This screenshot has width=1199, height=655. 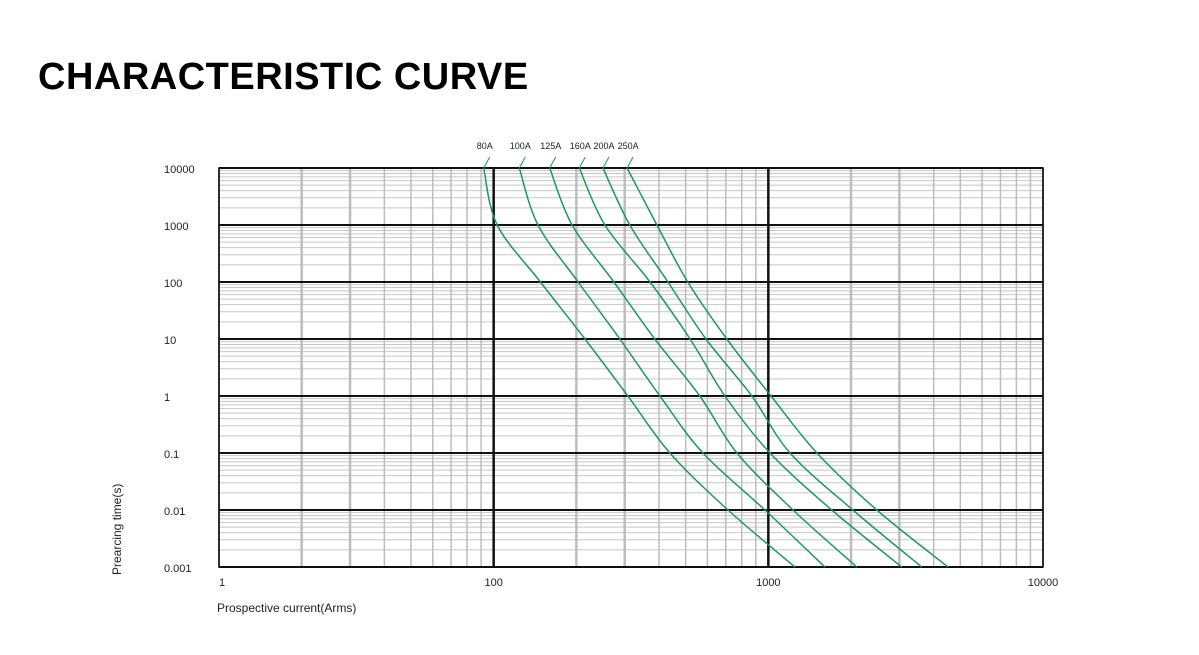 What do you see at coordinates (286, 608) in the screenshot?
I see `x-axis-label: Prospective current(Arms)` at bounding box center [286, 608].